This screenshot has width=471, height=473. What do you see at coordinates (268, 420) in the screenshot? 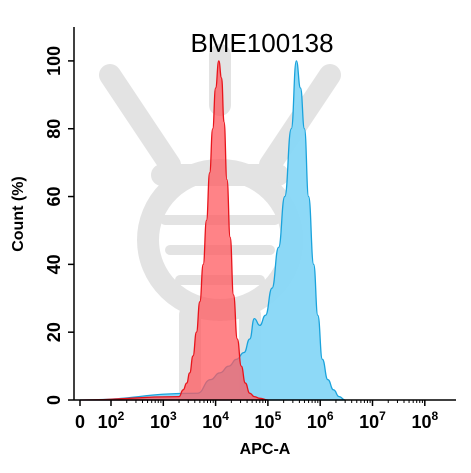
I see `x-tick-label: 10⁵` at bounding box center [268, 420].